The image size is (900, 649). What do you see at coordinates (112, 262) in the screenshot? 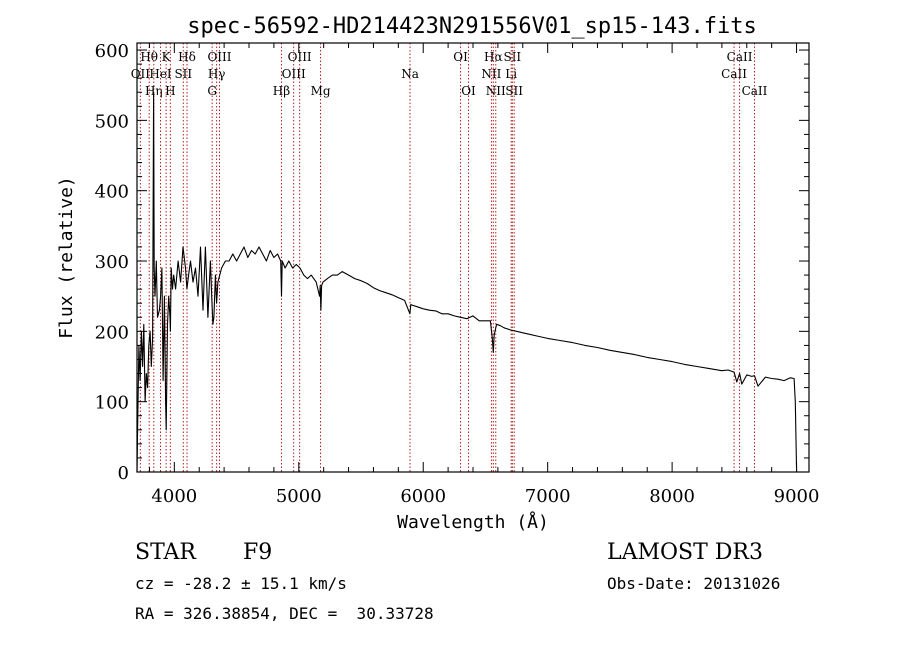
I see `y-tick-label-3: 300` at bounding box center [112, 262].